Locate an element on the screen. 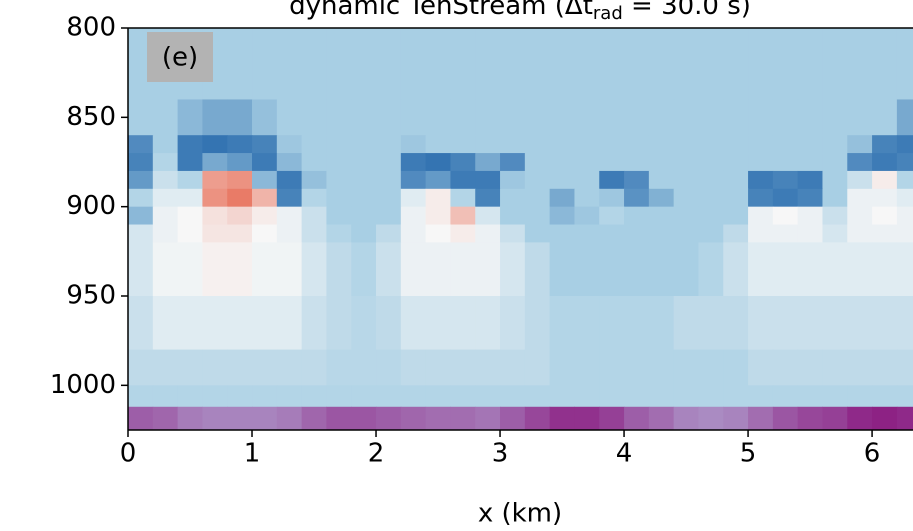 This screenshot has width=913, height=531. chart-title: dynamic TenStream (Δtrad = 30.0 s) is located at coordinates (520, 12).